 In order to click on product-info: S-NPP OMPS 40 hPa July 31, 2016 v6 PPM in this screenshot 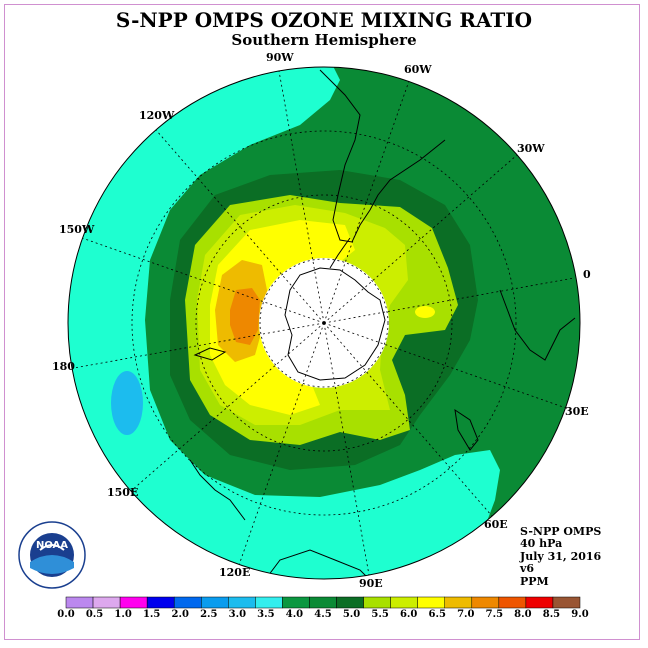, I will do `click(561, 556)`.